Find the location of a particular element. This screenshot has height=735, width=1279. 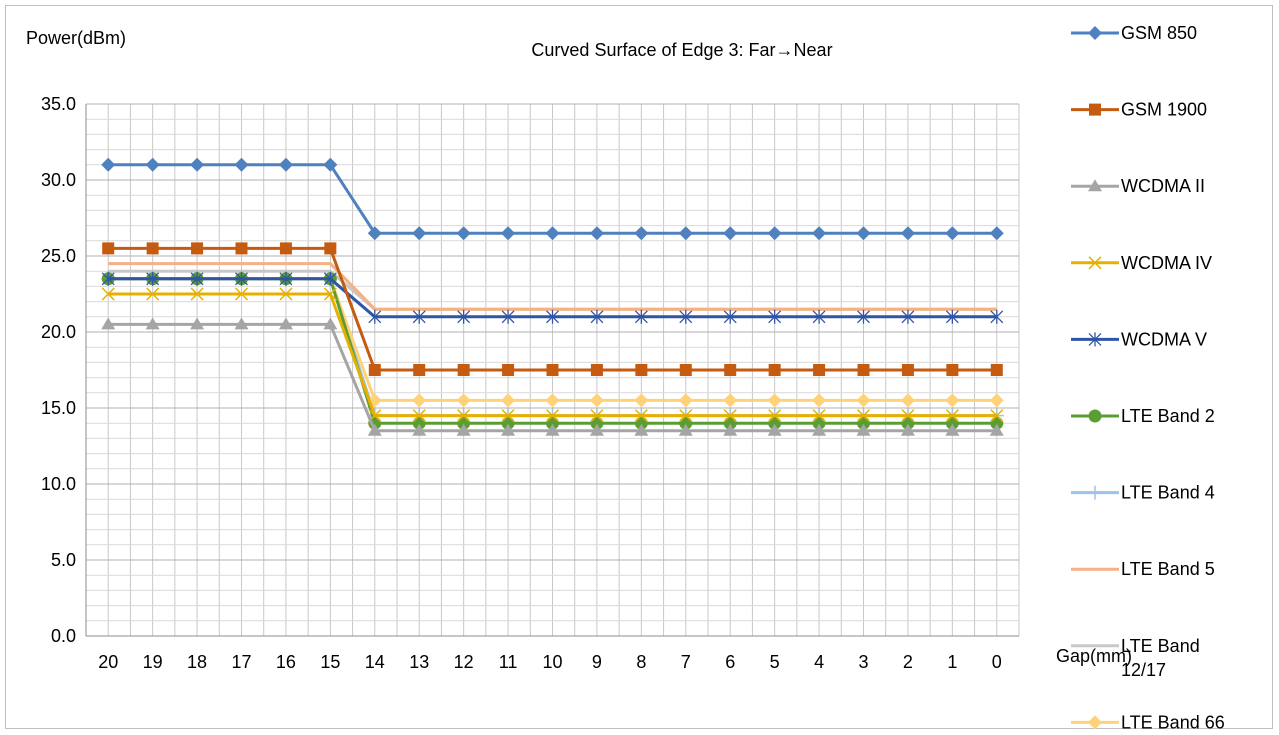

series-wcdma-v is located at coordinates (552, 297).